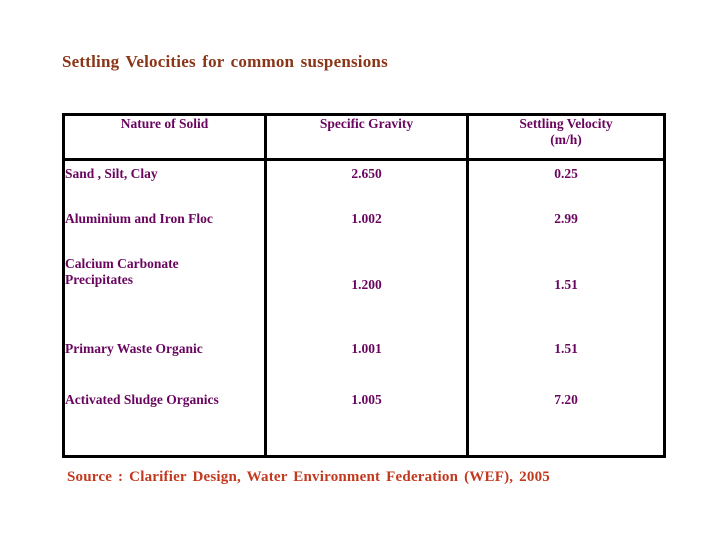 Image resolution: width=720 pixels, height=540 pixels. What do you see at coordinates (566, 123) in the screenshot?
I see `column-header-settling-velocity-label: Settling Velocity` at bounding box center [566, 123].